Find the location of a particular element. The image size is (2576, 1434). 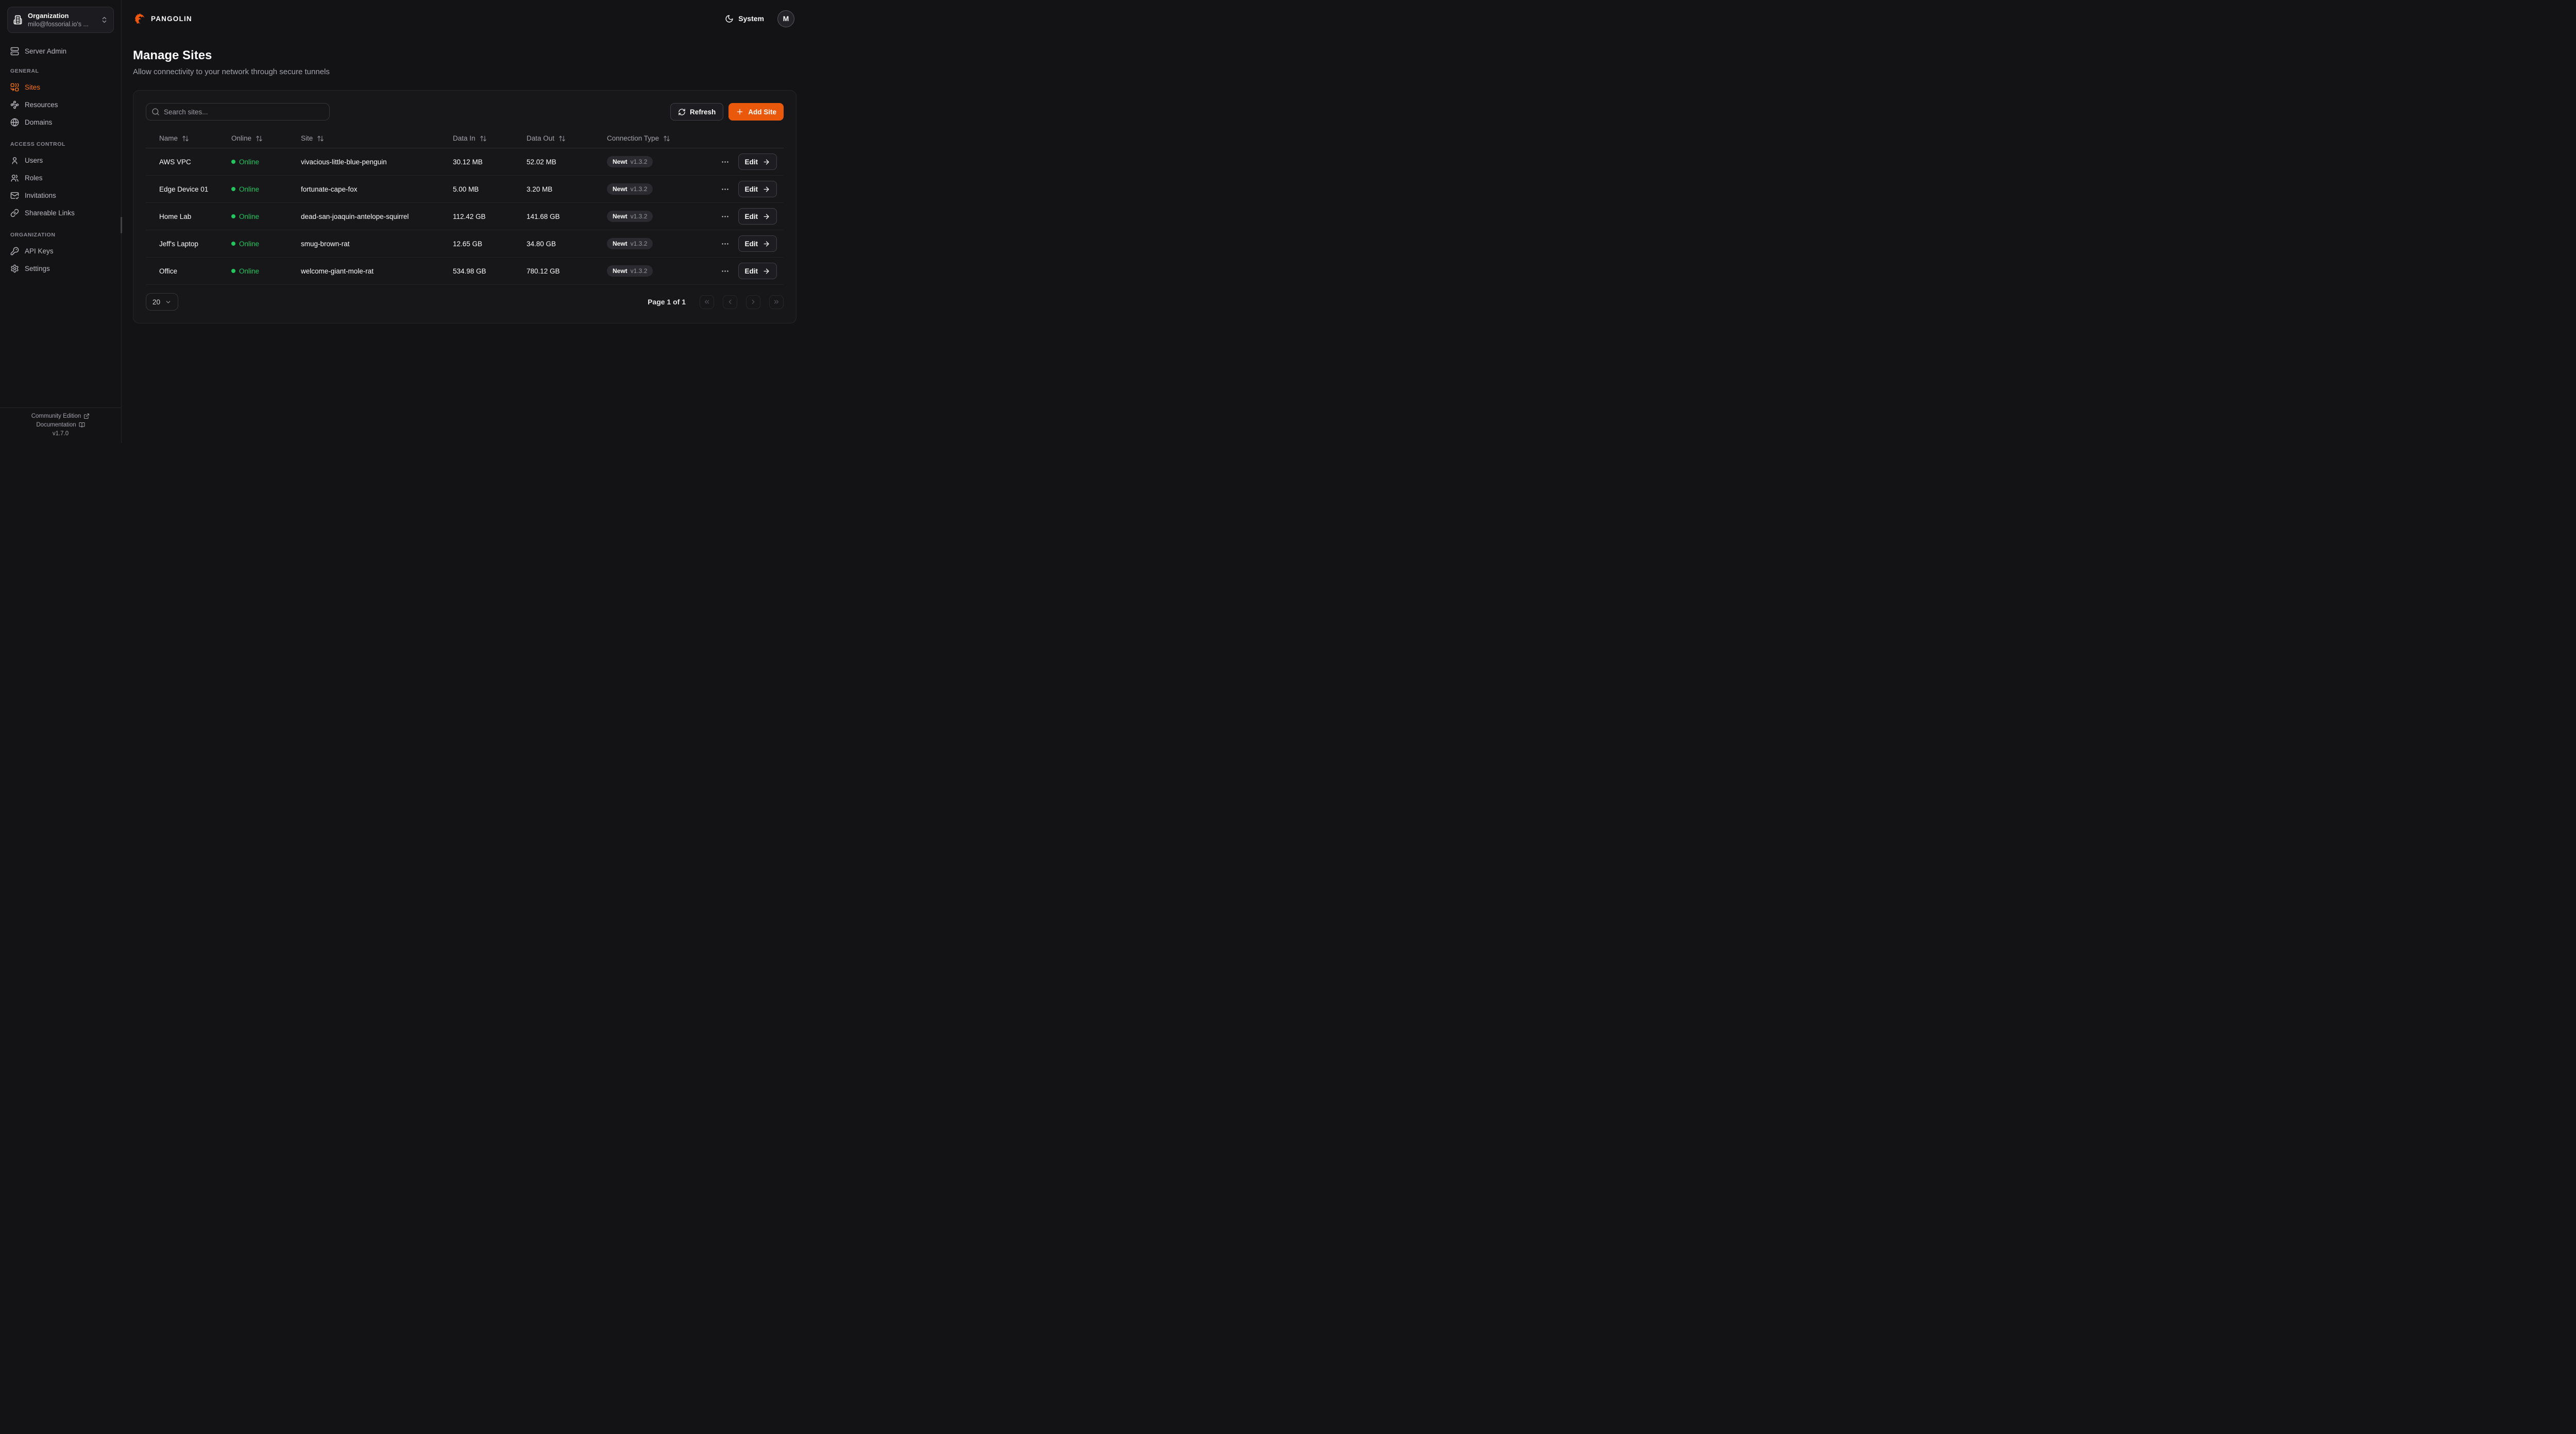

search-wrap is located at coordinates (238, 112).